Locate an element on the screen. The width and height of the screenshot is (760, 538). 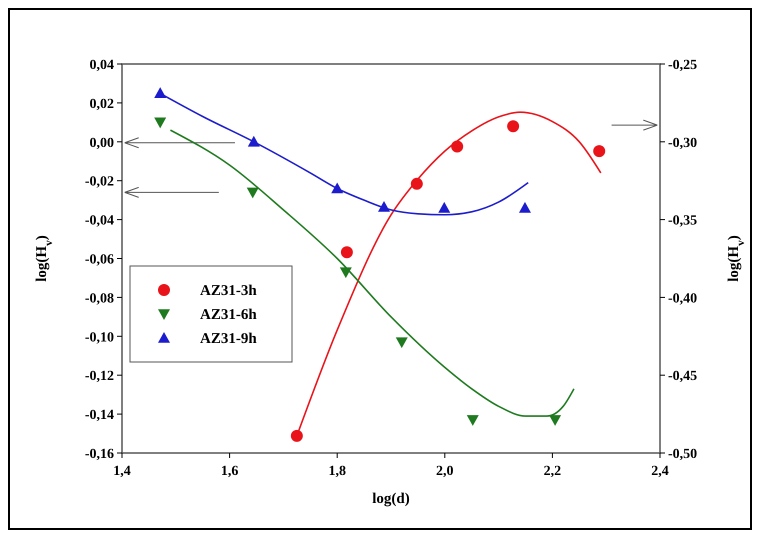
y2-tick-label: -0,35 is located at coordinates (683, 221).